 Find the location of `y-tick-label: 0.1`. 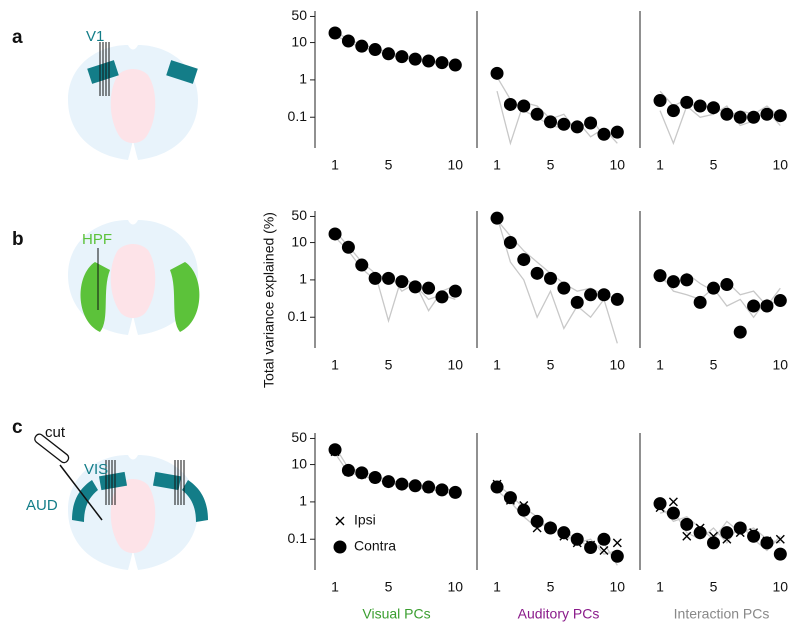

y-tick-label: 0.1 is located at coordinates (298, 316).